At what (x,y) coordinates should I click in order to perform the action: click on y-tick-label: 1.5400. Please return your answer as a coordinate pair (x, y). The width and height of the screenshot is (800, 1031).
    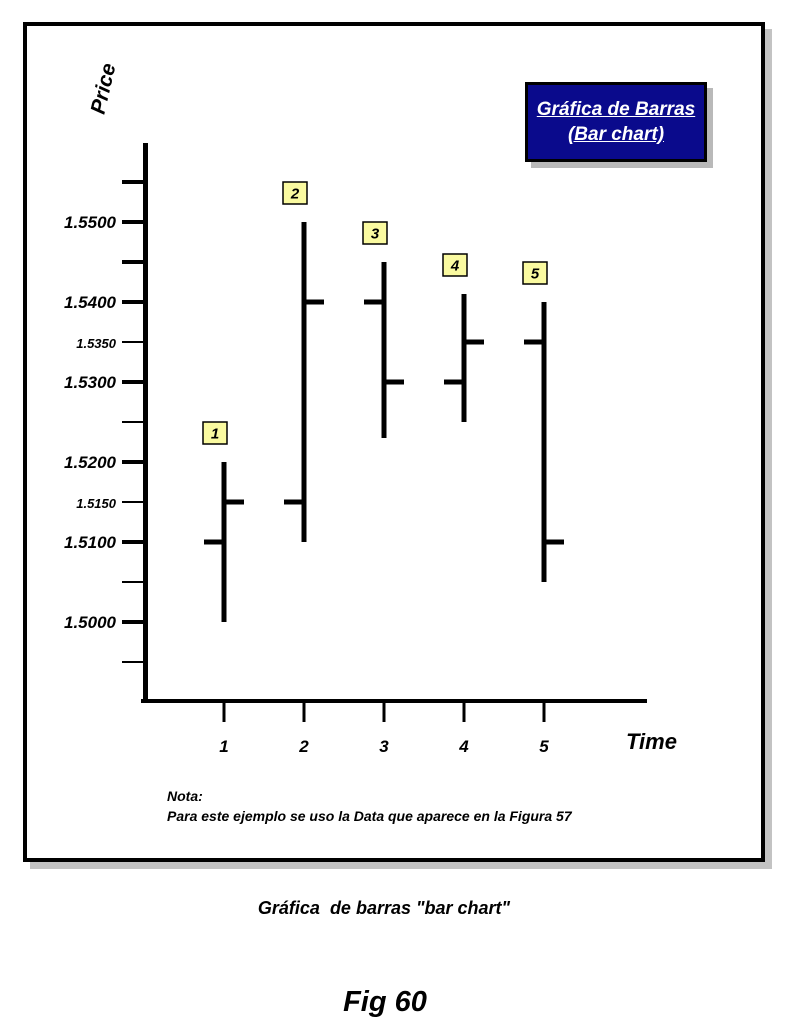
    Looking at the image, I should click on (90, 302).